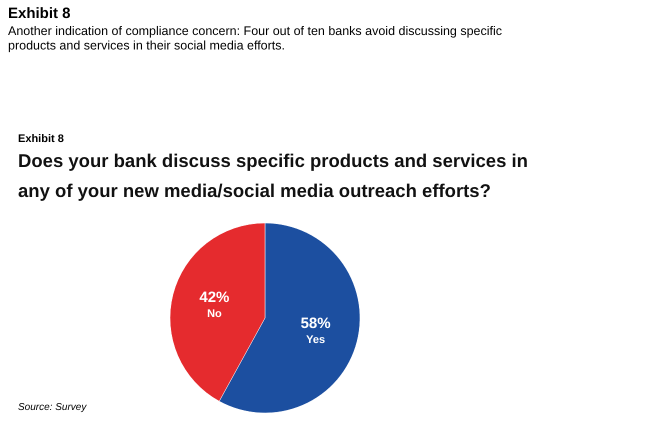 This screenshot has width=653, height=434. Describe the element at coordinates (273, 175) in the screenshot. I see `chart-title: Does your bank discuss specific products and services in any of your new media/social media outreach efforts?` at that location.